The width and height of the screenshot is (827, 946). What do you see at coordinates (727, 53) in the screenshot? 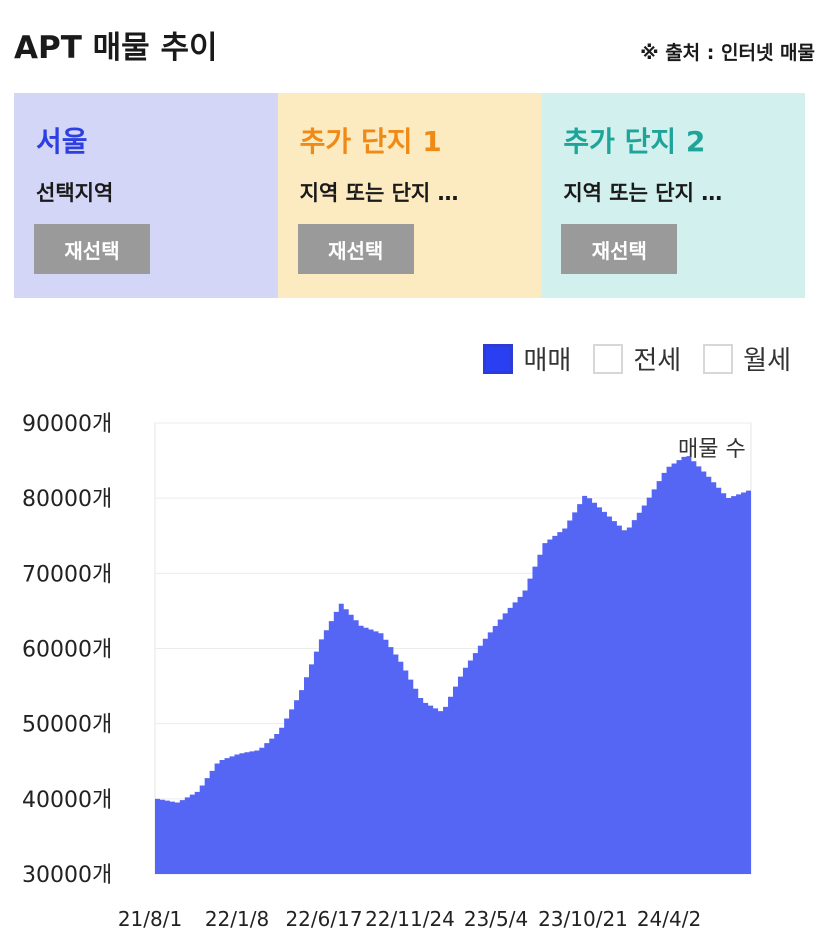
I see `source-note: ※ 출처 : 인터넷 매물` at bounding box center [727, 53].